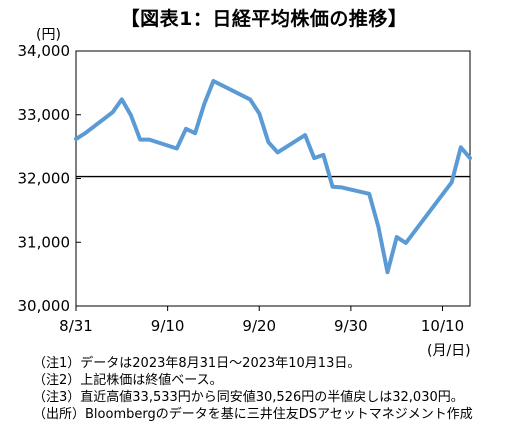 The height and width of the screenshot is (435, 528). I want to click on x-tick-label: 8/31, so click(76, 326).